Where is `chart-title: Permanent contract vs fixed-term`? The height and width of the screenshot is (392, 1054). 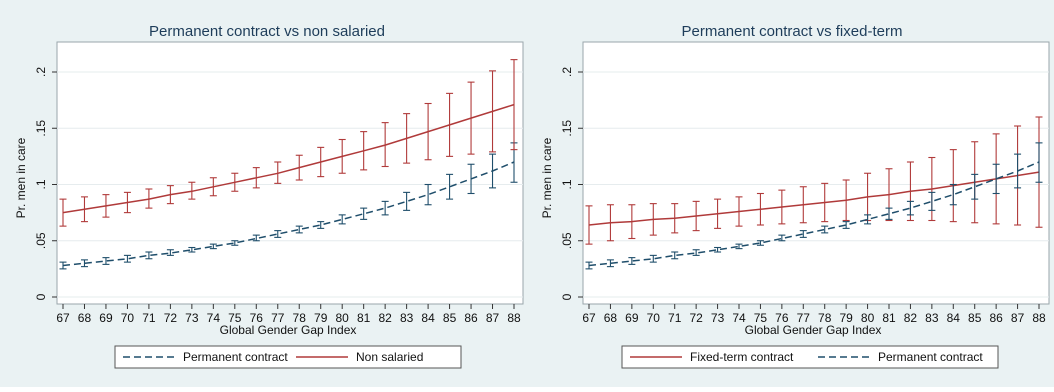 chart-title: Permanent contract vs fixed-term is located at coordinates (792, 31).